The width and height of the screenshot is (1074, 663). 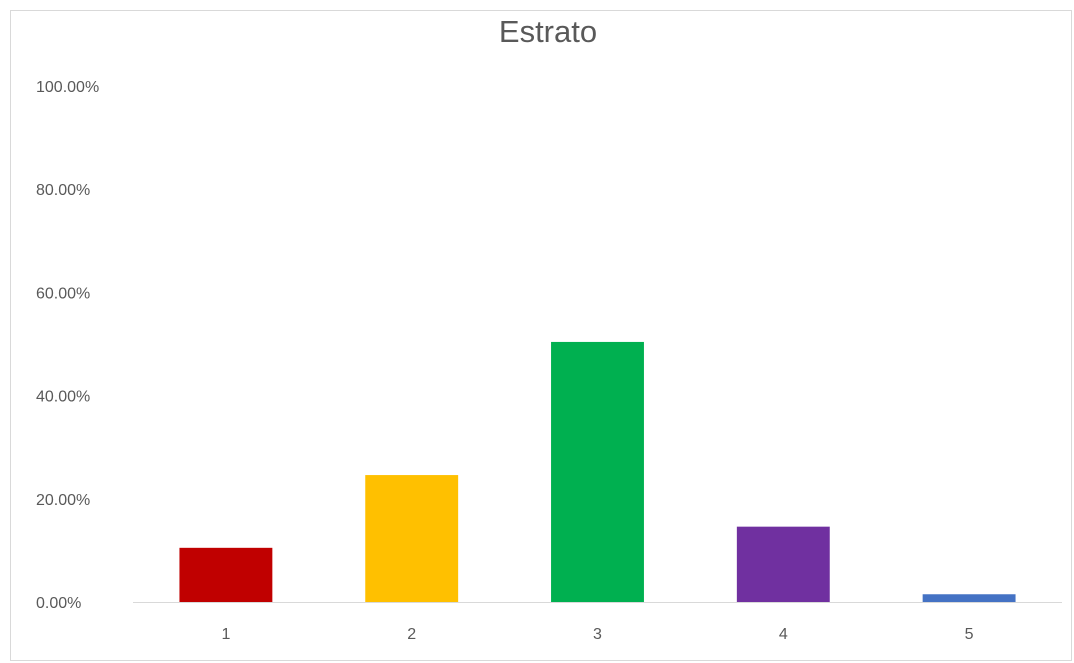 I want to click on chart-title: Estrato, so click(x=548, y=31).